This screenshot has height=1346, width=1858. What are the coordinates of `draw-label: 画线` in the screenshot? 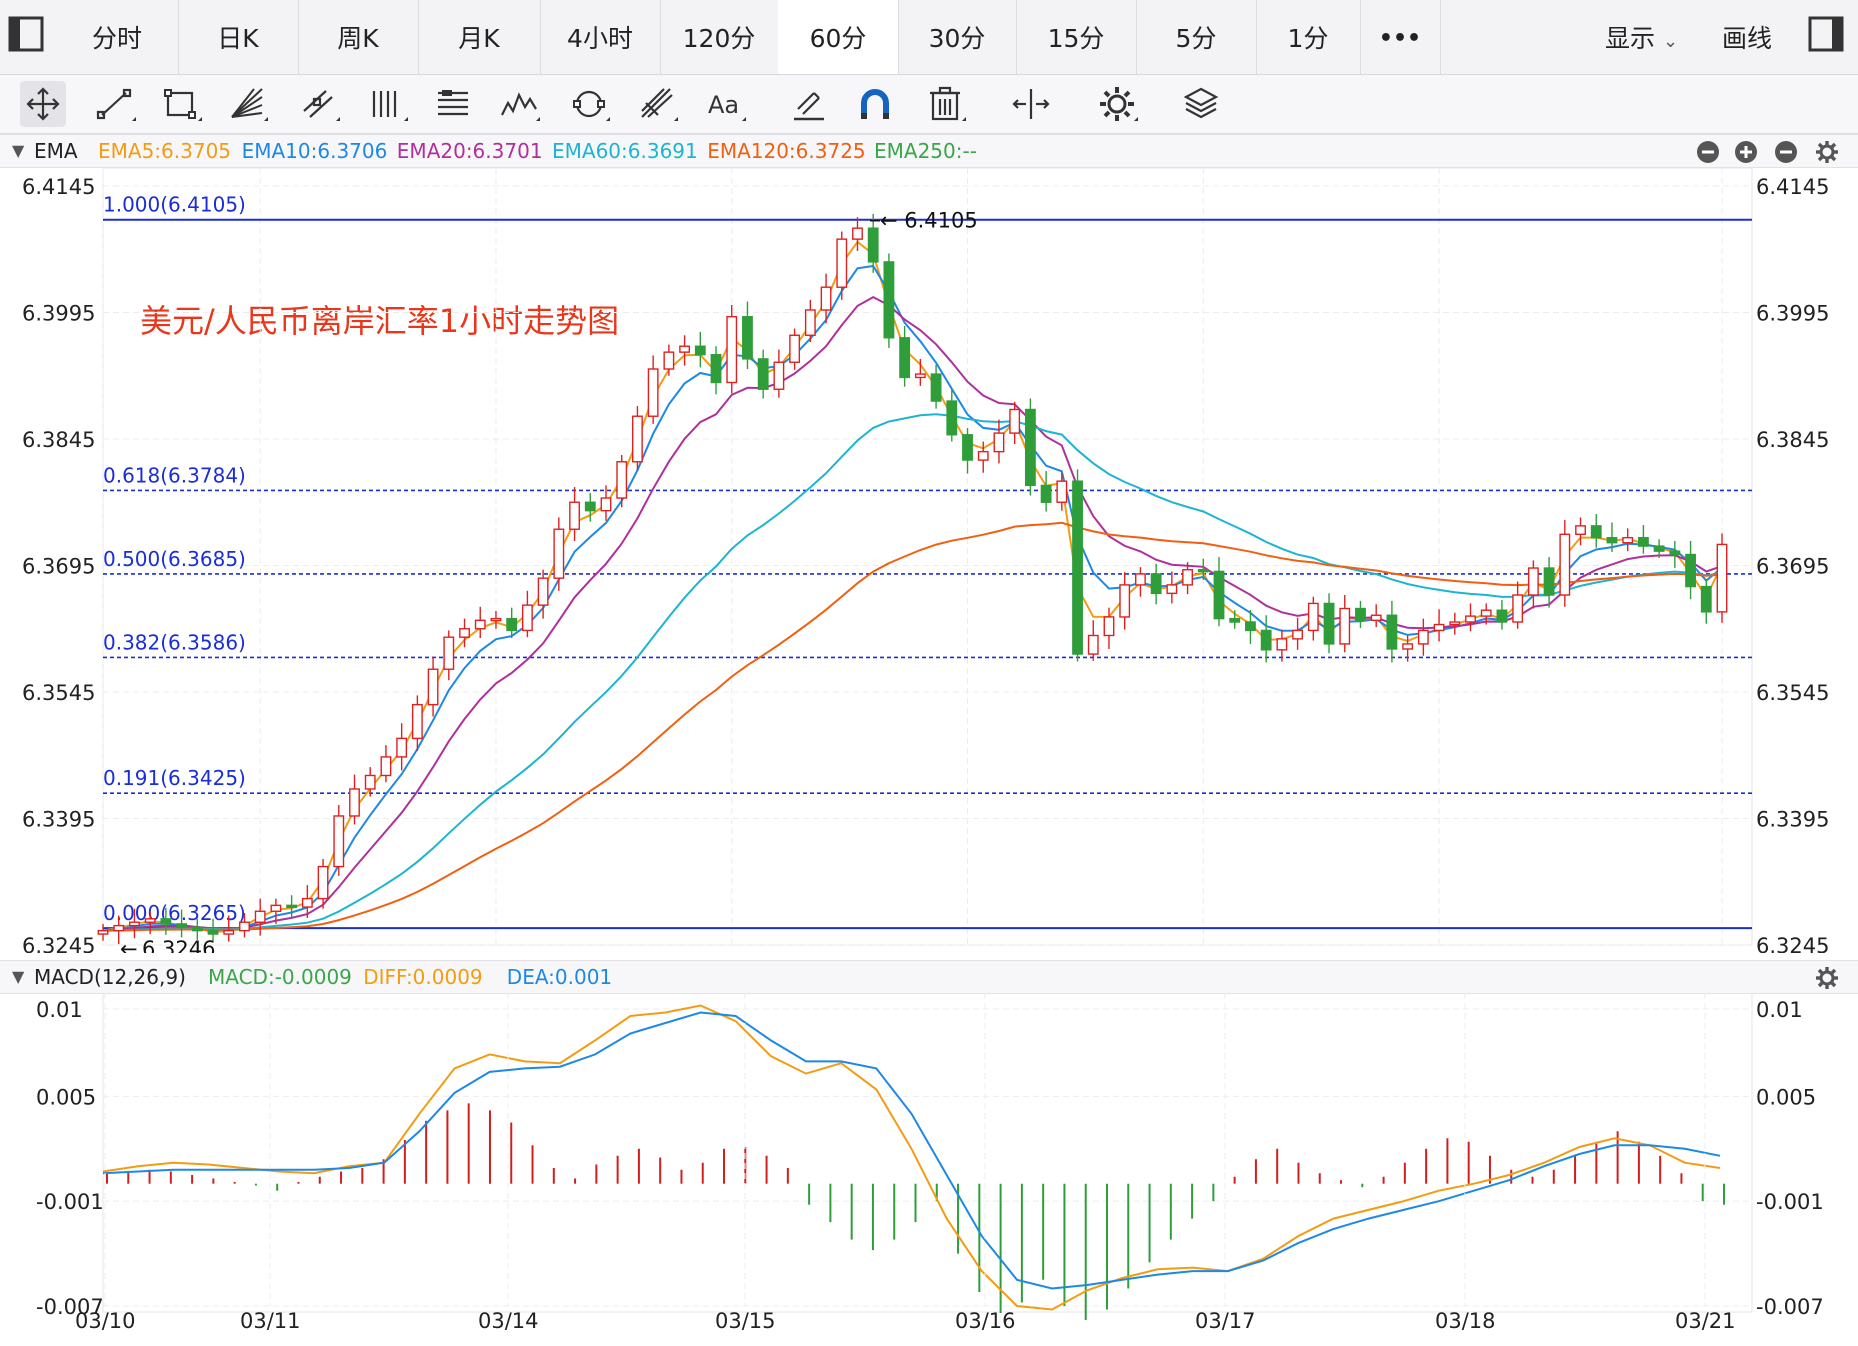 It's located at (1747, 38).